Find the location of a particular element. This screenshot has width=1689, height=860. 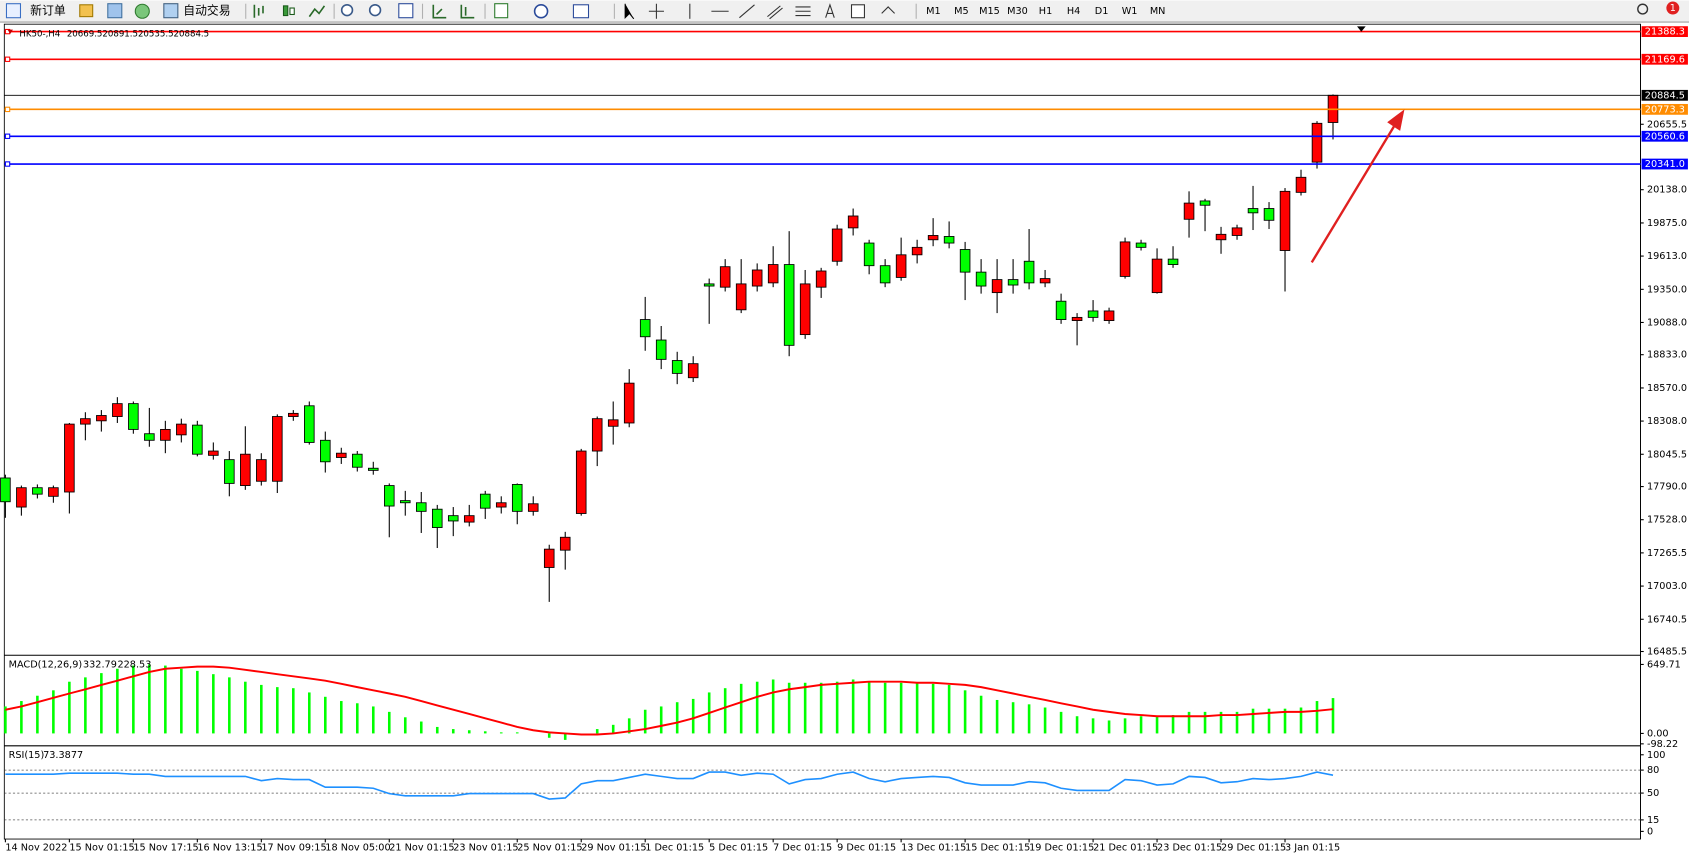

timeframe-button: M15 is located at coordinates (989, 11).